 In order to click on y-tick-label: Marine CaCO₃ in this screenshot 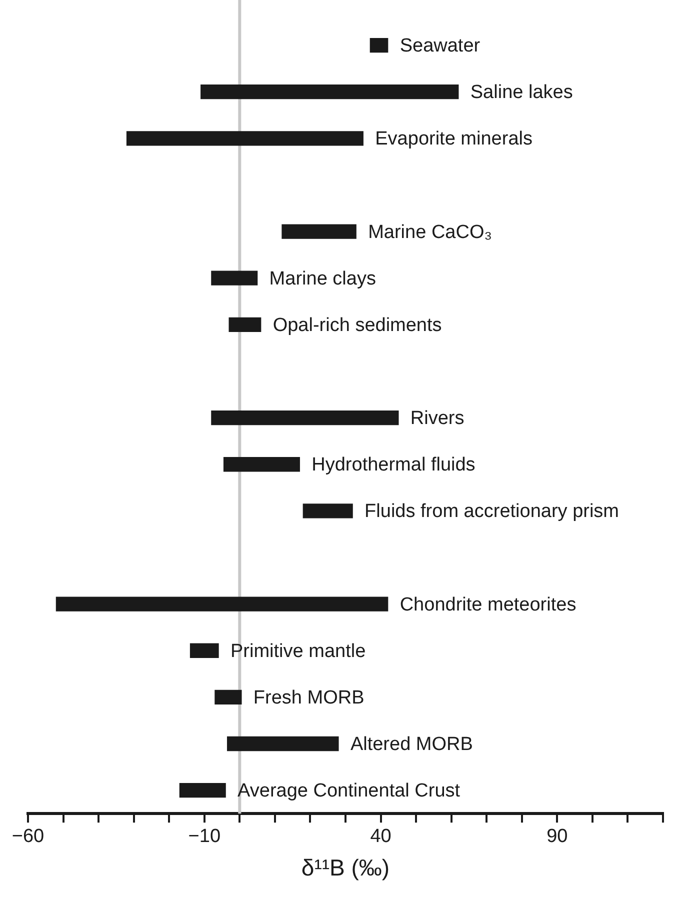, I will do `click(430, 232)`.